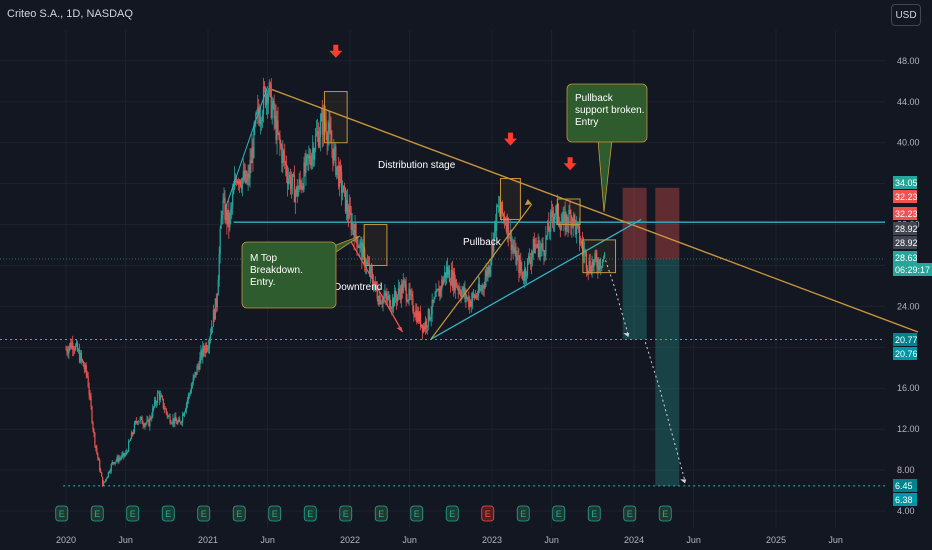 This screenshot has width=932, height=550. Describe the element at coordinates (905, 213) in the screenshot. I see `price-tag: 32.23` at that location.